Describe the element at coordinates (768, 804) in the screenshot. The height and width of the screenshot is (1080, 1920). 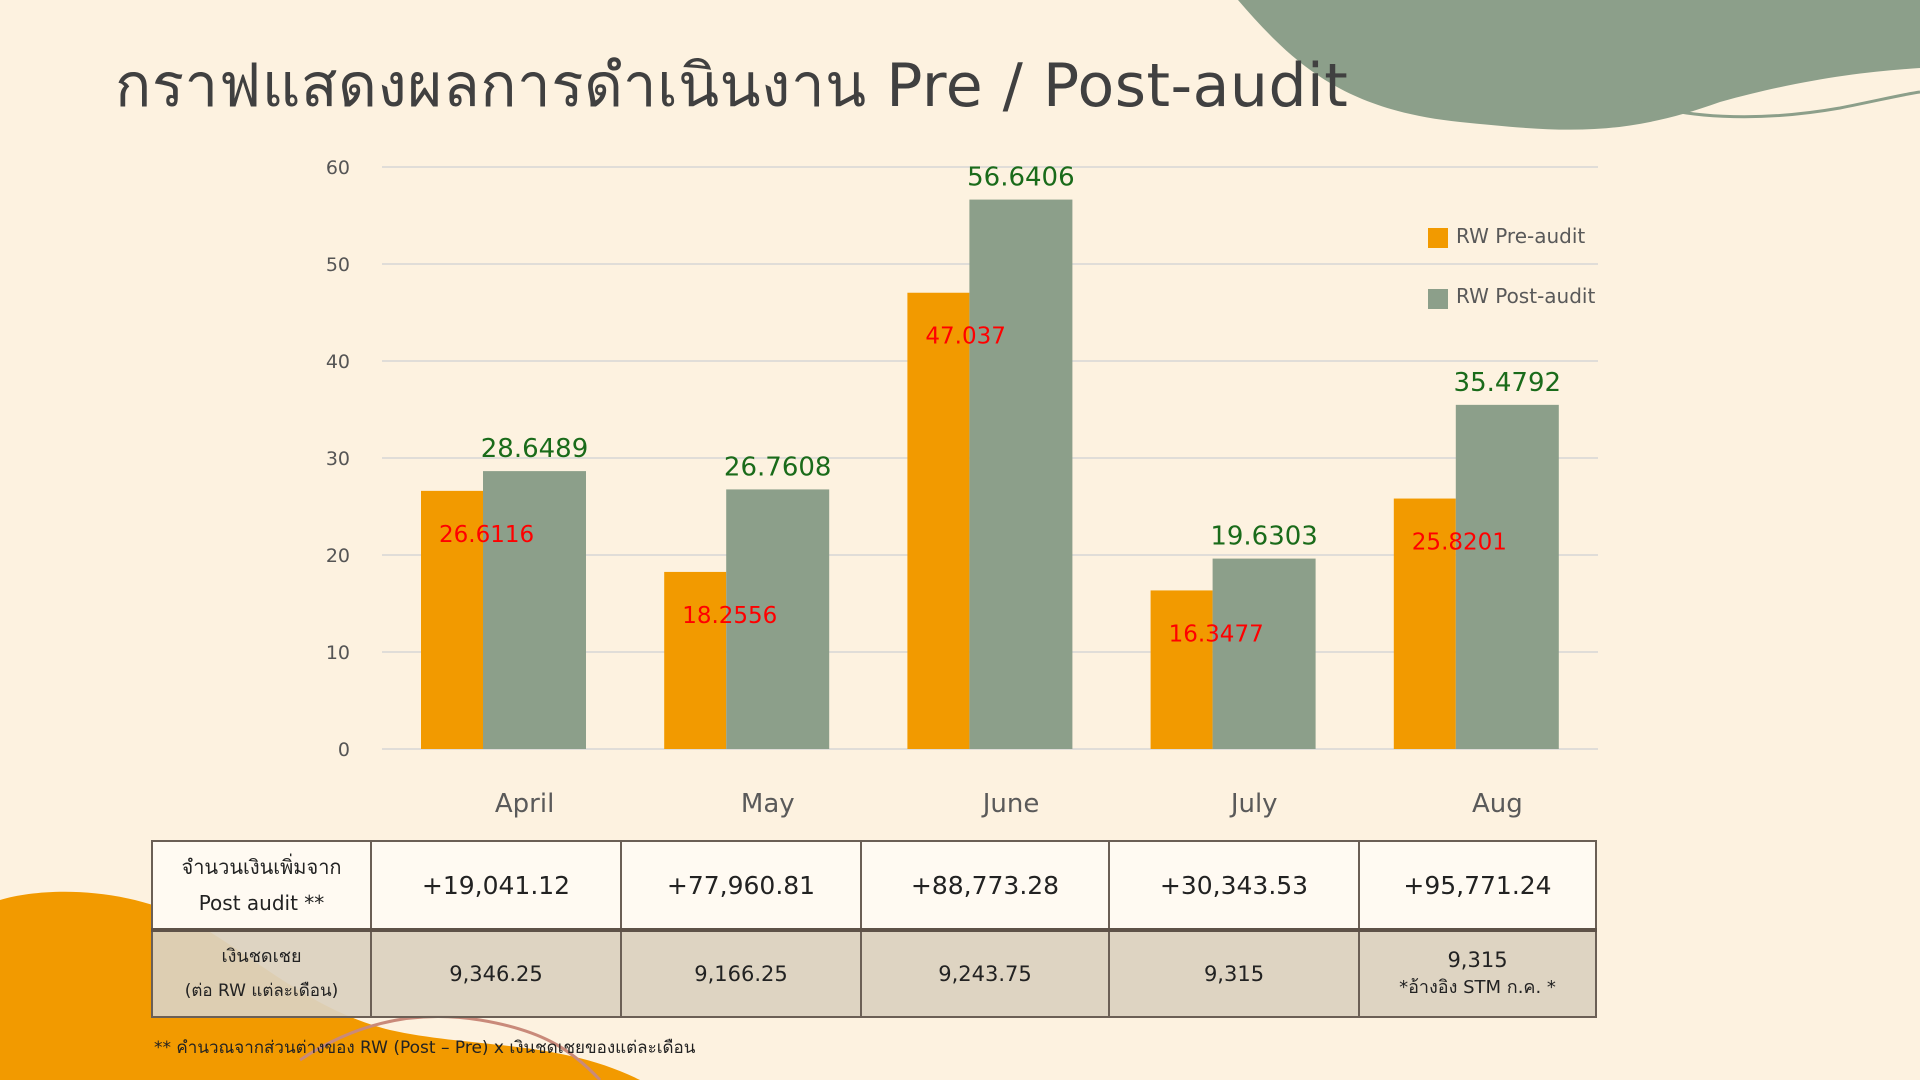
I see `x-category-label: May` at that location.